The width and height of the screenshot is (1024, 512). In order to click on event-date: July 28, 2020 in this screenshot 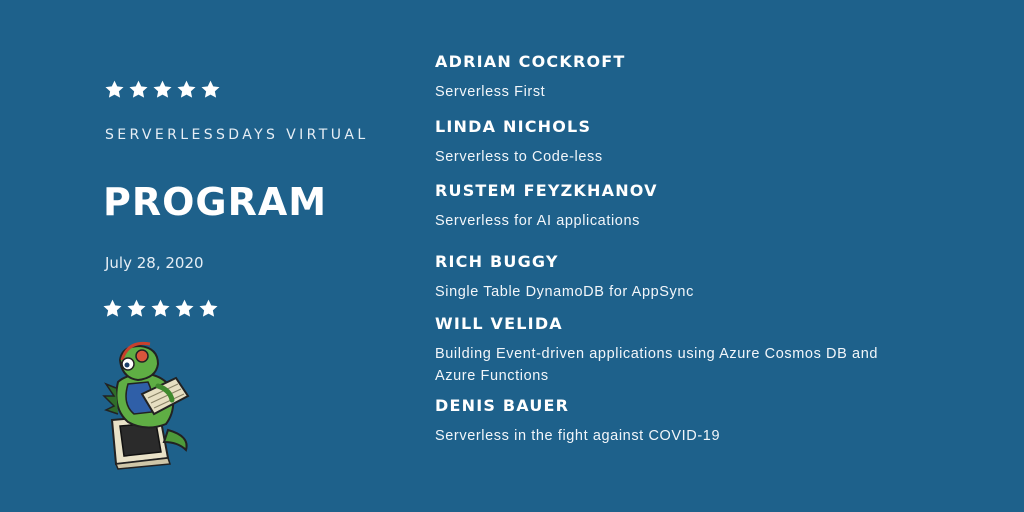, I will do `click(154, 263)`.